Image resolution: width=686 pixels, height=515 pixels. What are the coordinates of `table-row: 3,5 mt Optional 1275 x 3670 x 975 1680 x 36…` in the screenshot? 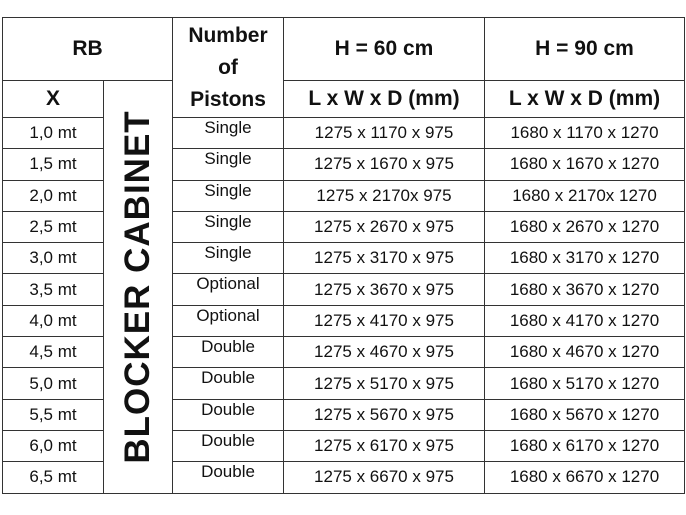 It's located at (343, 289).